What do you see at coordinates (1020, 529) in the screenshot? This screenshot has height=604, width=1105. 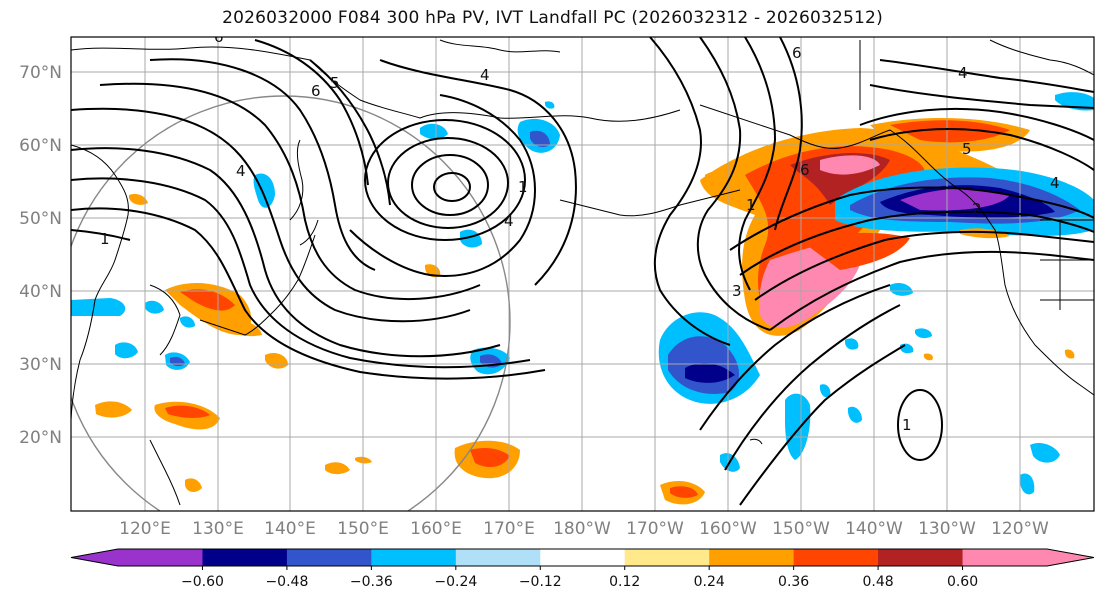 I see `lon-label: 120°W` at bounding box center [1020, 529].